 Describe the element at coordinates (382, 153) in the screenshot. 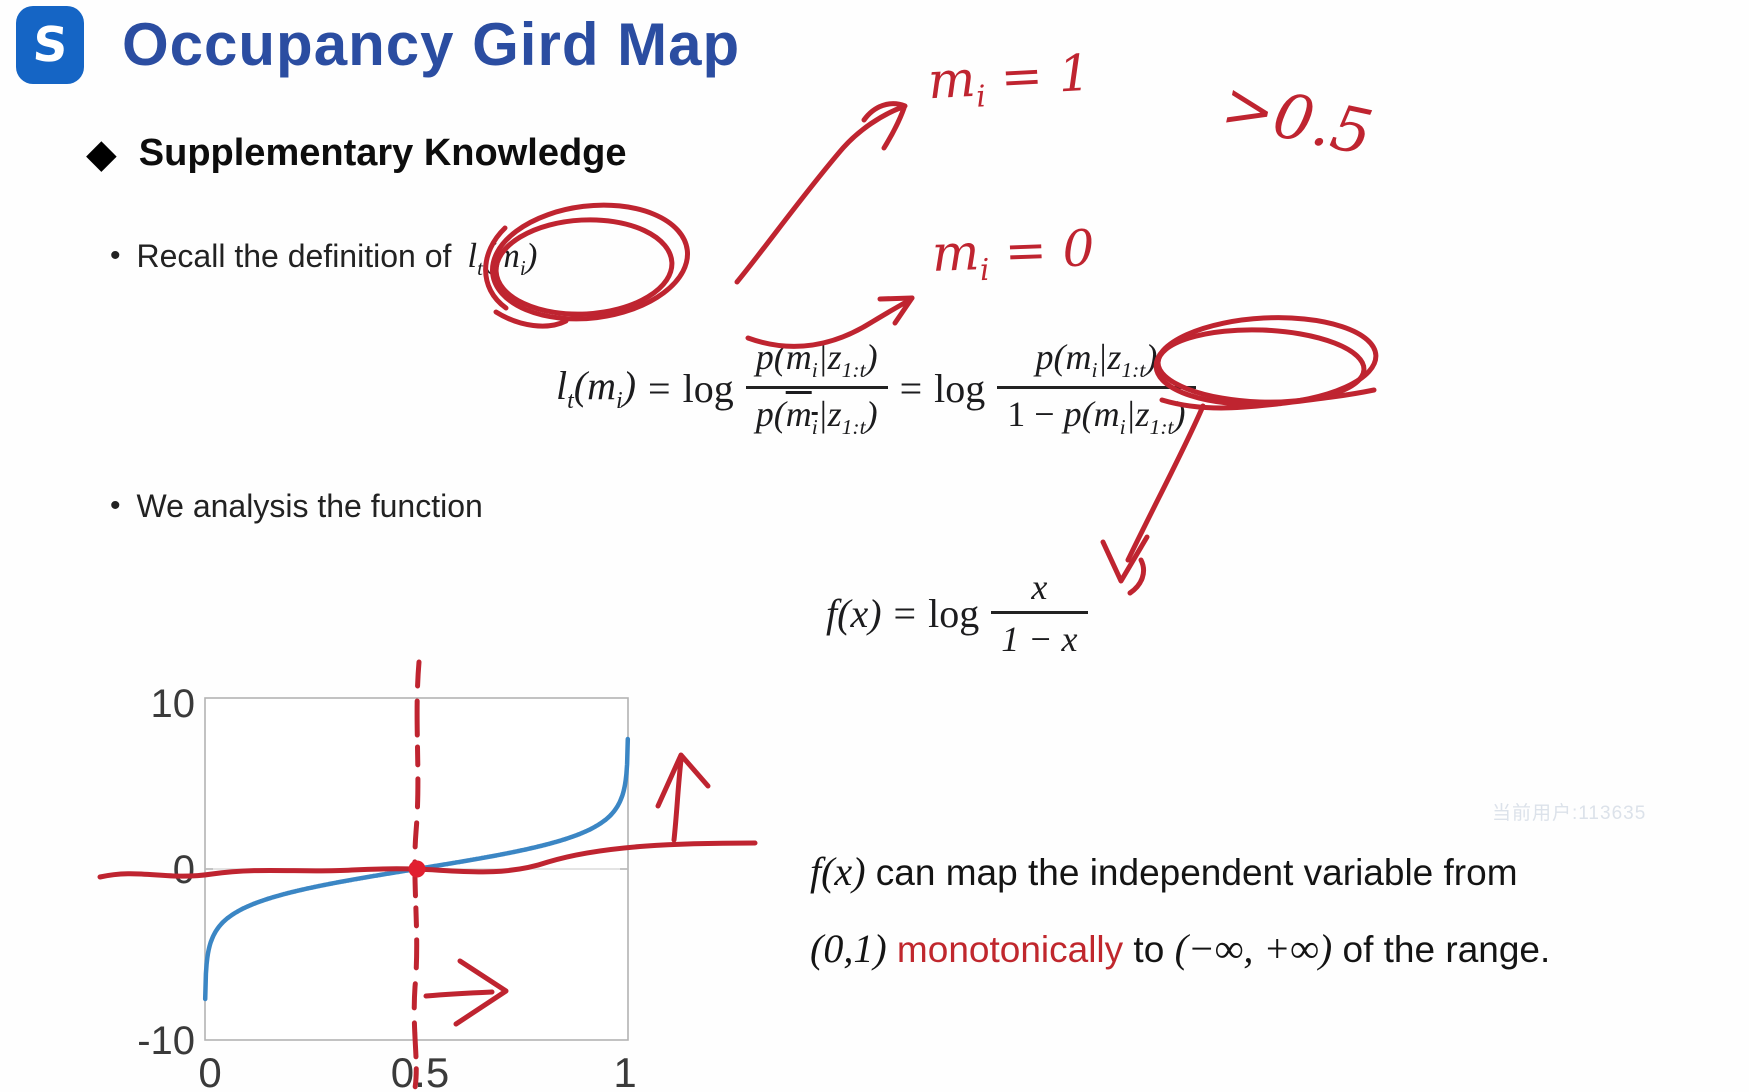

I see `section-heading-text: Supplementary Knowledge` at that location.